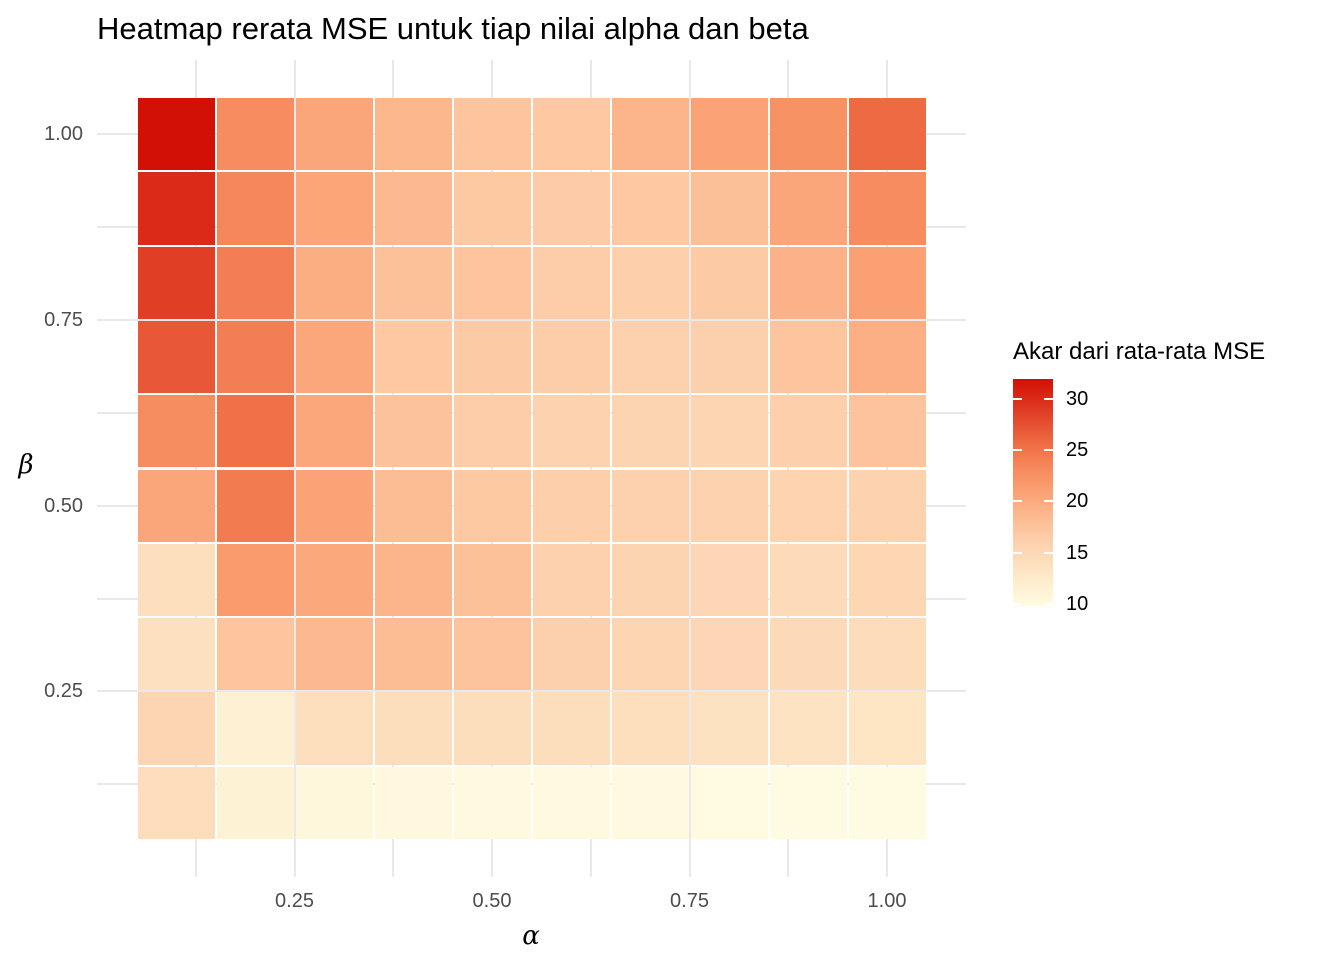 This screenshot has height=960, width=1344. What do you see at coordinates (63, 505) in the screenshot?
I see `y-axis-tick-label: 0.50` at bounding box center [63, 505].